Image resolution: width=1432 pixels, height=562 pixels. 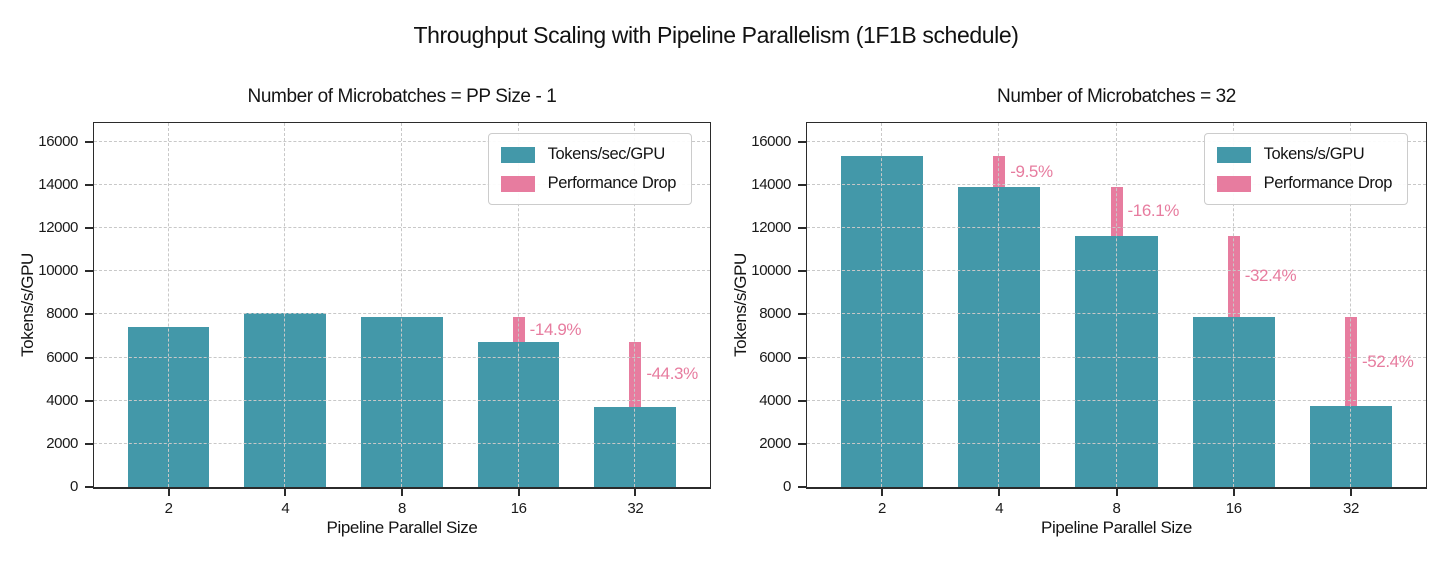 What do you see at coordinates (672, 374) in the screenshot?
I see `performance-drop-label-pp-32: -44.3%` at bounding box center [672, 374].